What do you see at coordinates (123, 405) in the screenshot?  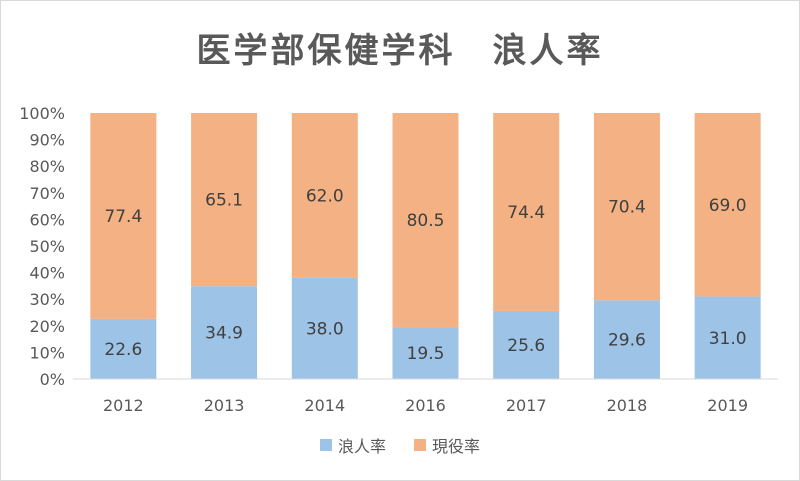 I see `x-tick-label: 2012` at bounding box center [123, 405].